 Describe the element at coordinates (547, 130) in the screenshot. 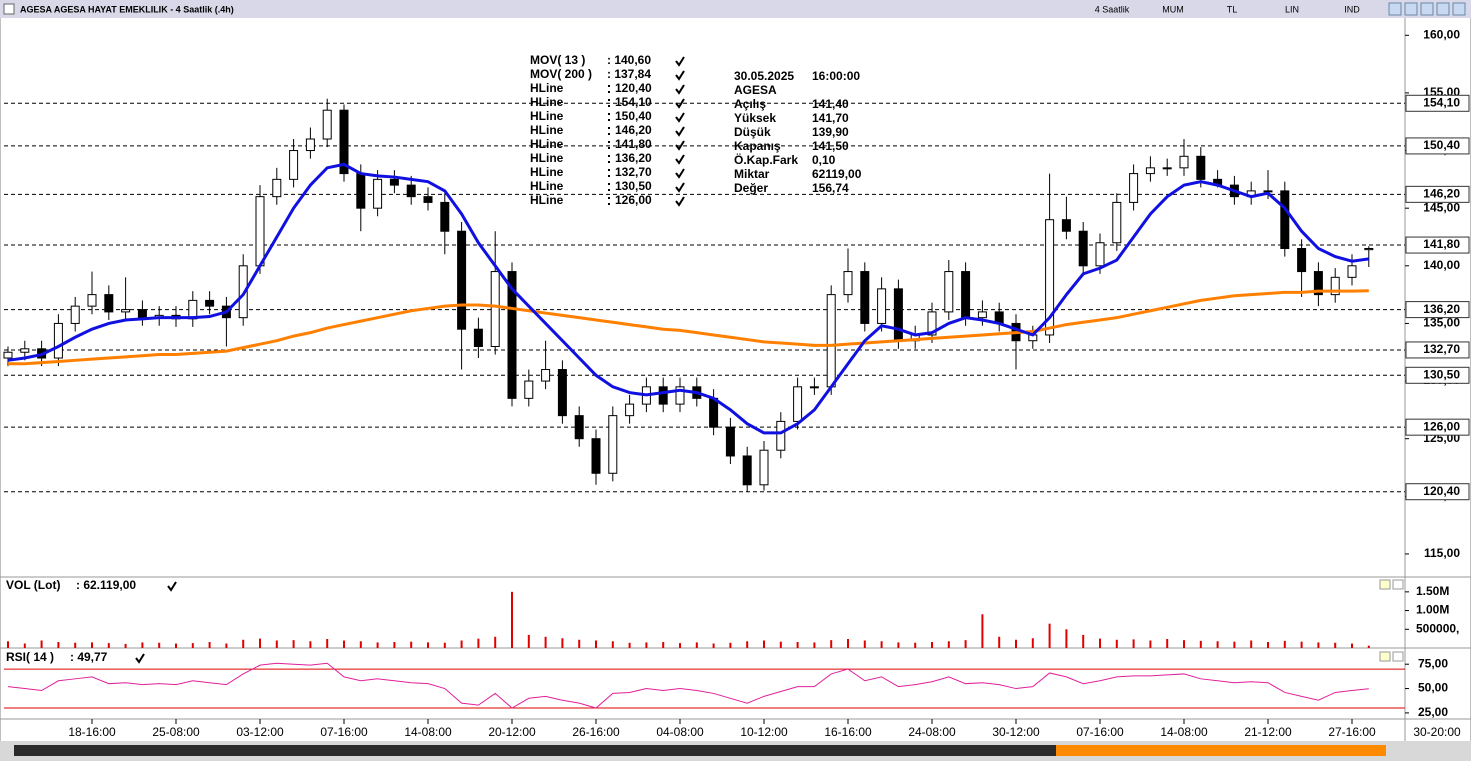

I see `legend-name: HLine` at that location.